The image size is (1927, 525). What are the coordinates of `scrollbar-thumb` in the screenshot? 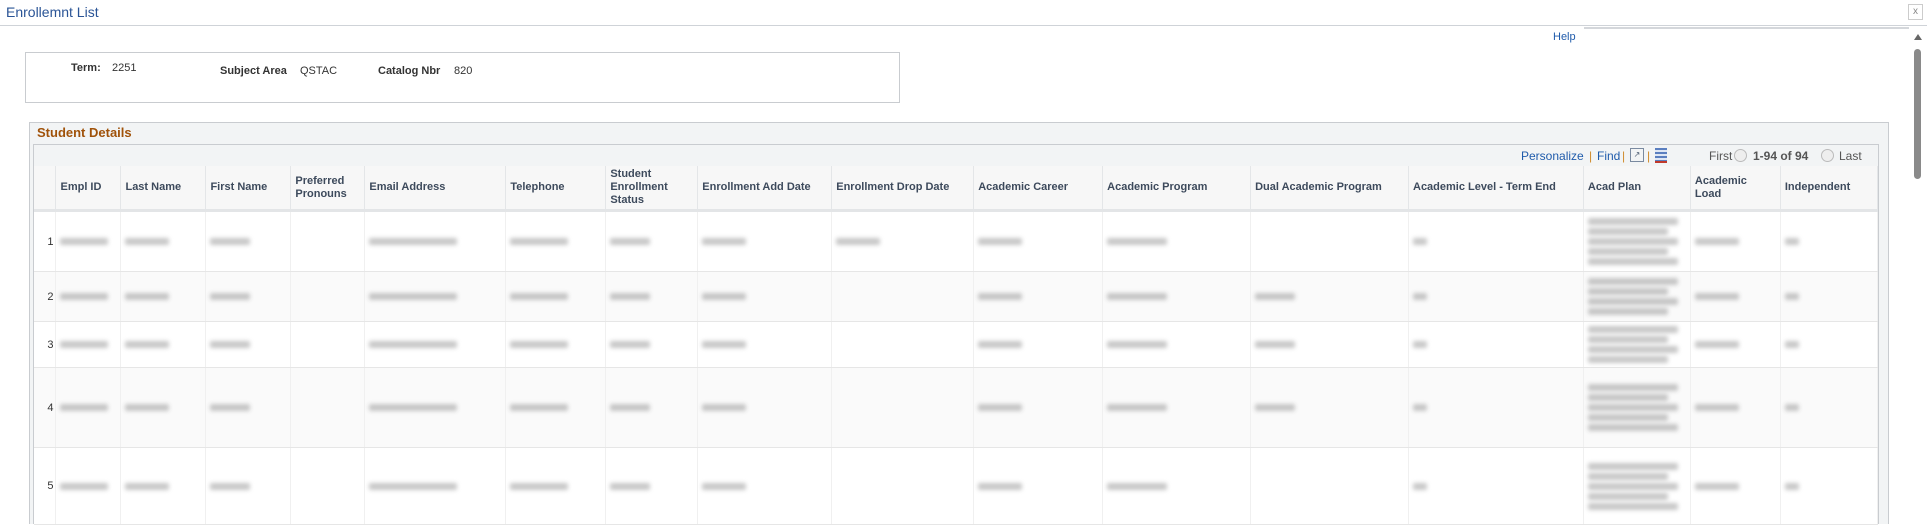 It's located at (1917, 114).